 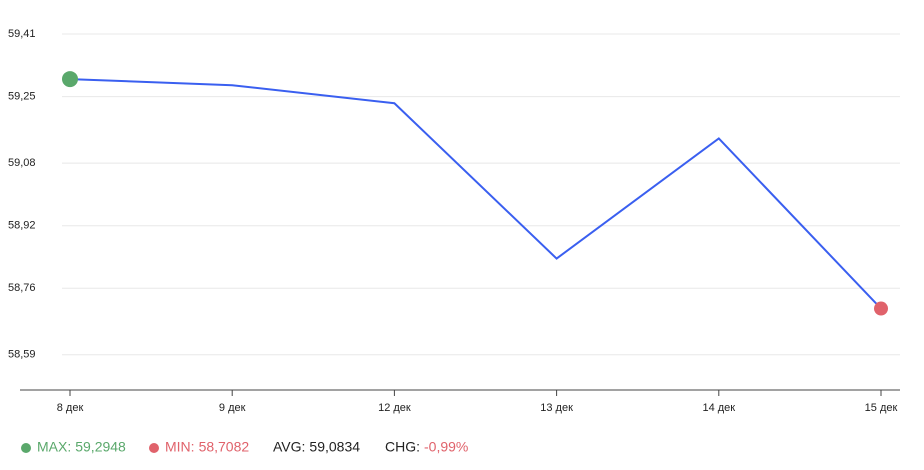 I want to click on x-tick-label: 14 дек, so click(x=718, y=408).